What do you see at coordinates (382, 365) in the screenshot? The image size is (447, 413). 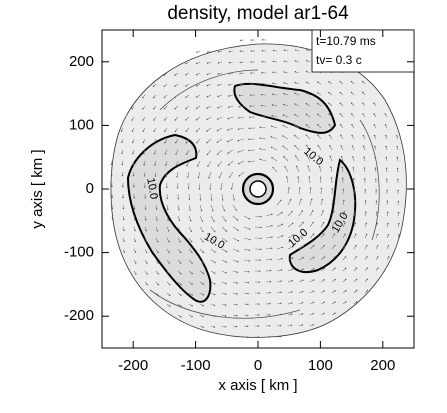 I see `x-tick-label: 200` at bounding box center [382, 365].